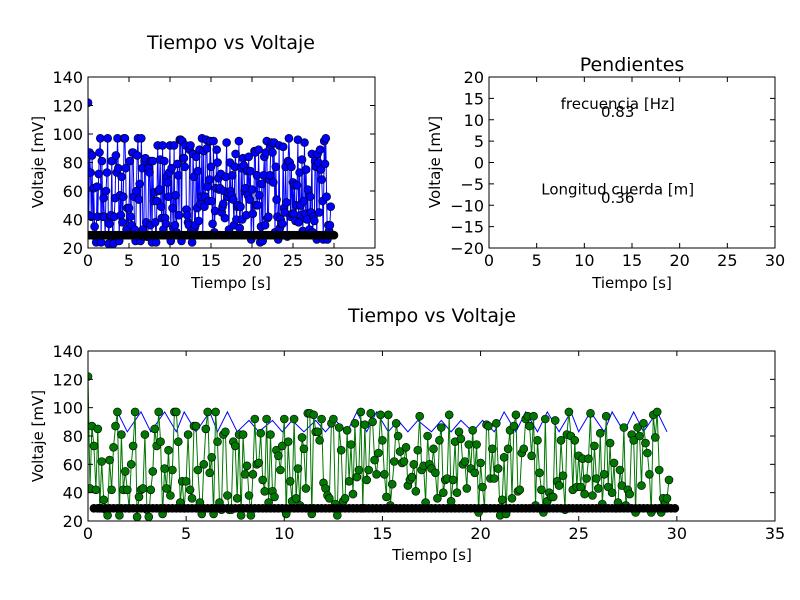 The height and width of the screenshot is (600, 800). What do you see at coordinates (617, 112) in the screenshot?
I see `annotation-text: 0.83` at bounding box center [617, 112].